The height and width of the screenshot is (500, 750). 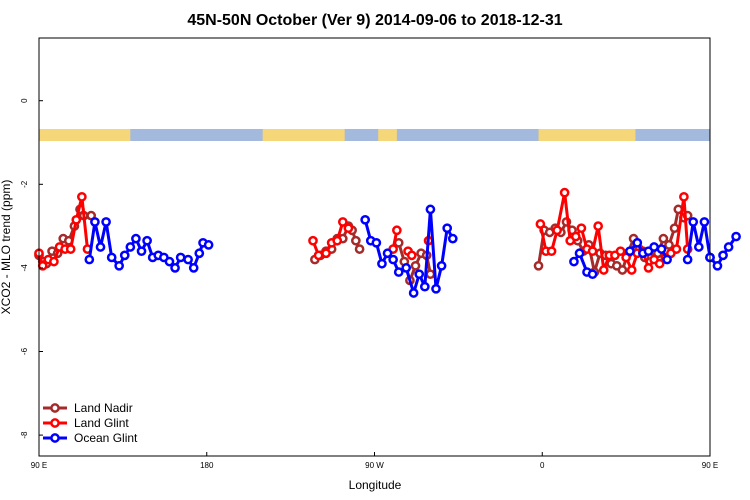 What do you see at coordinates (375, 485) in the screenshot?
I see `x-axis-label: Longitude` at bounding box center [375, 485].